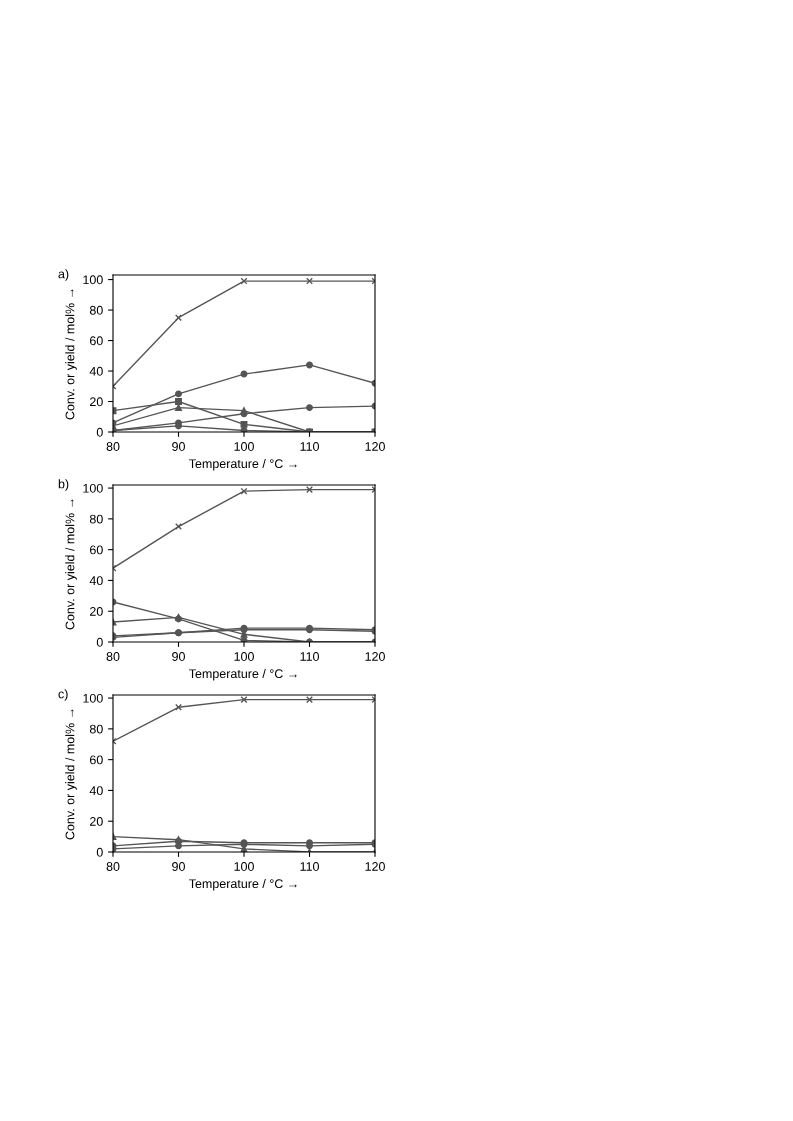 This screenshot has width=793, height=1121. What do you see at coordinates (63, 695) in the screenshot?
I see `chart-title: c)` at bounding box center [63, 695].